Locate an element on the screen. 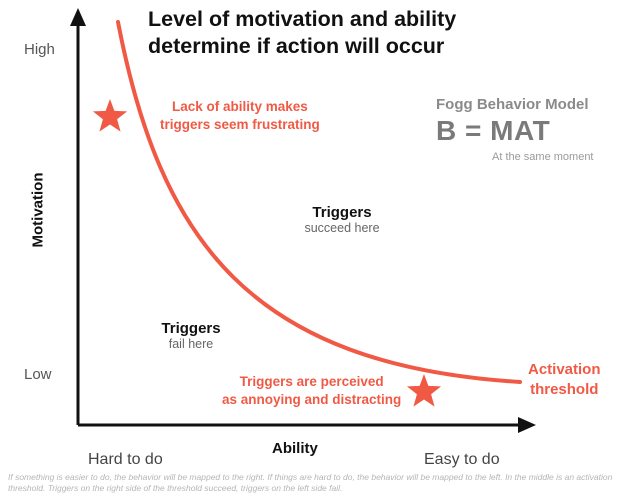 Image resolution: width=641 pixels, height=504 pixels. threshold-line: threshold is located at coordinates (564, 389).